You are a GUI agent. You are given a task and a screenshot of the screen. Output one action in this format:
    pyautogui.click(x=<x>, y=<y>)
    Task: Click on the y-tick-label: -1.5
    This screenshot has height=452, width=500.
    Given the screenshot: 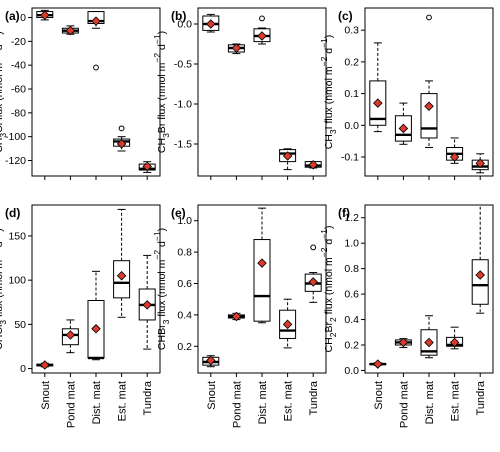 What is the action you would take?
    pyautogui.click(x=183, y=145)
    